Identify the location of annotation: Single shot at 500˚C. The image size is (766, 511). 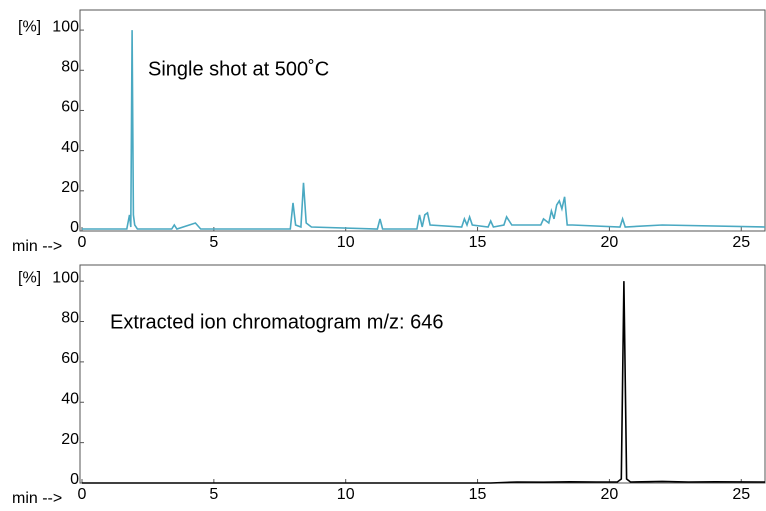
(238, 69).